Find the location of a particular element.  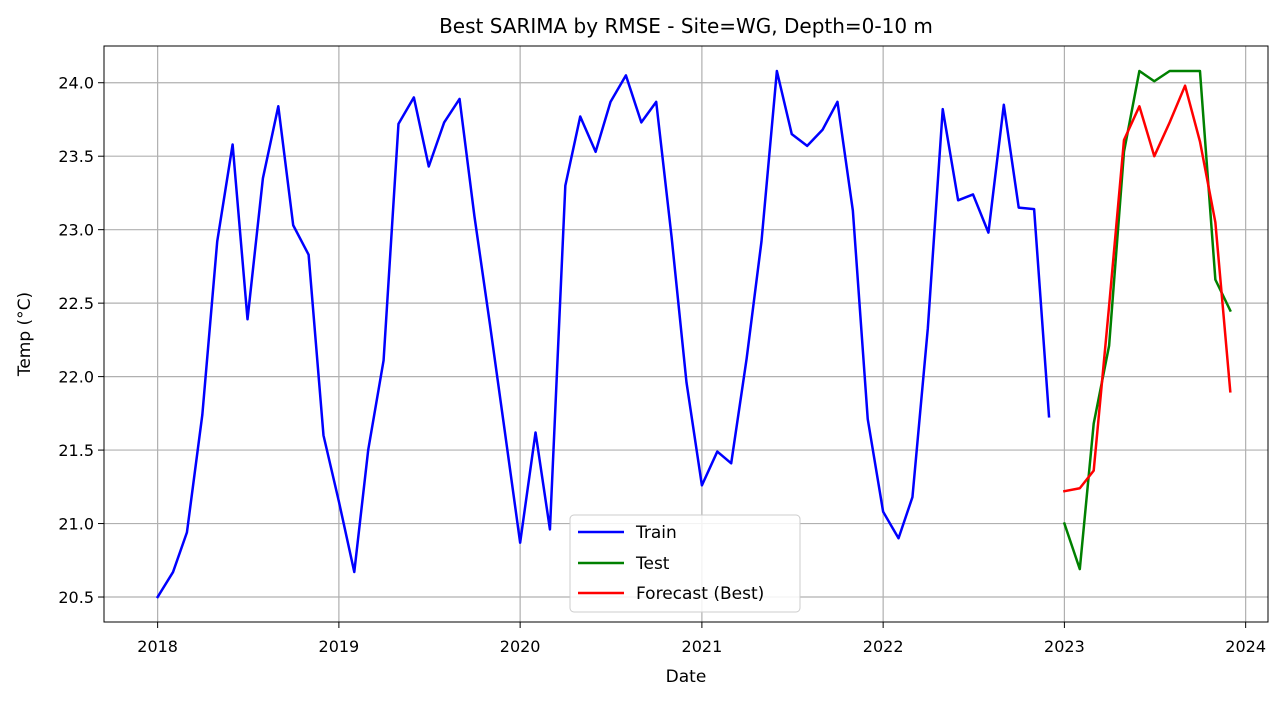

x-tick-label: 2020 is located at coordinates (520, 646).